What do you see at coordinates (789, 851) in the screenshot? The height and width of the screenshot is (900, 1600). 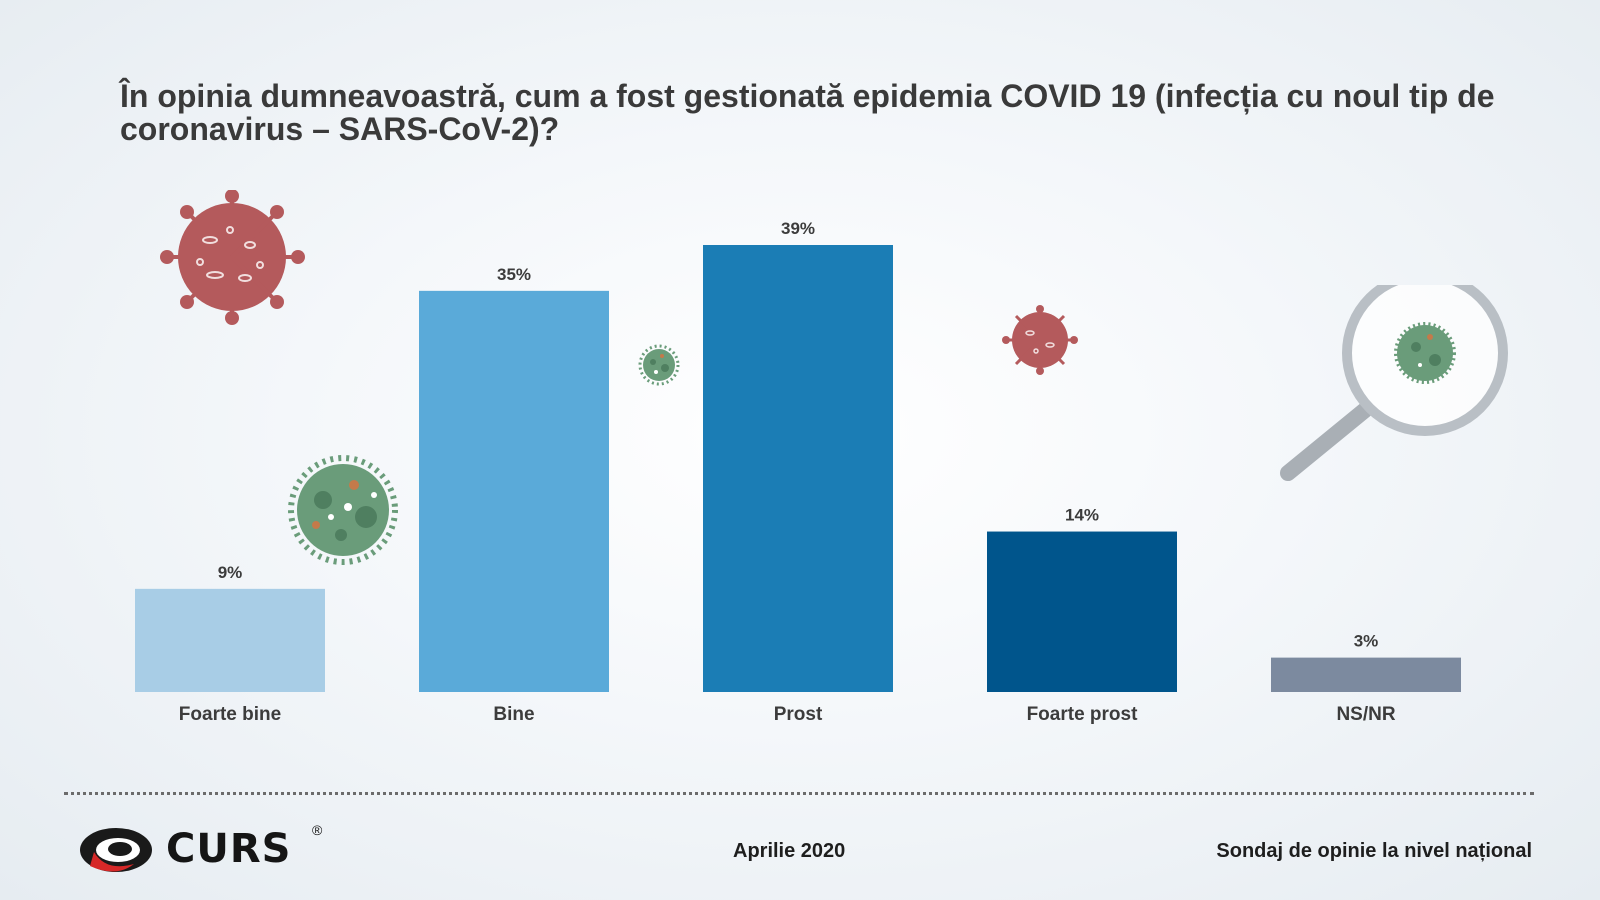 I see `survey-date: Aprilie 2020` at bounding box center [789, 851].